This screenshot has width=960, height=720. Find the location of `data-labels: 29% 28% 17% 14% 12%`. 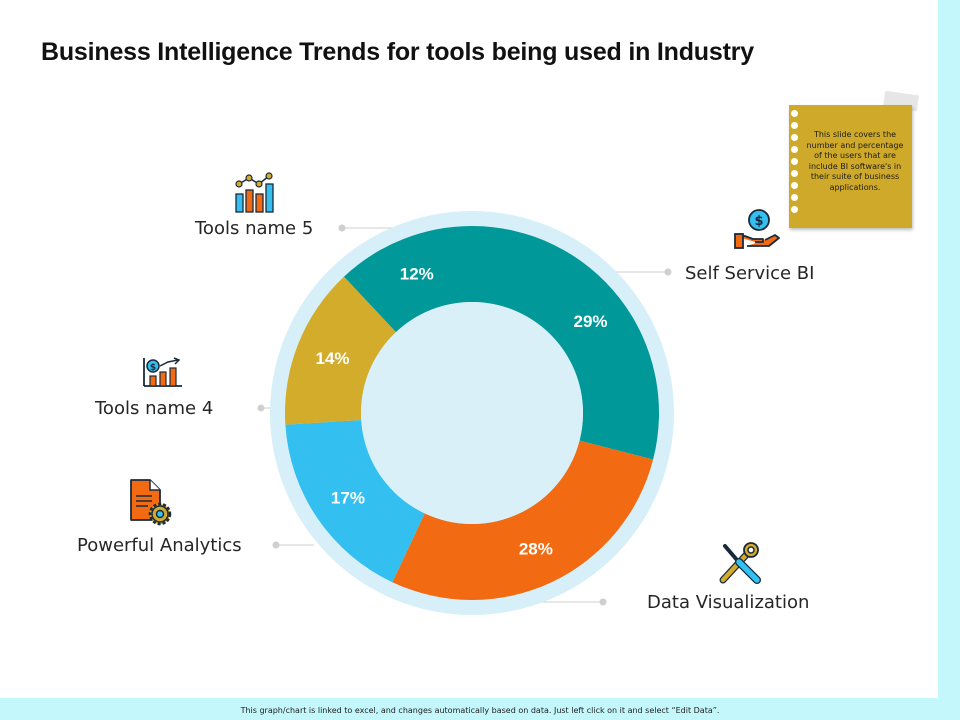

data-labels: 29% 28% 17% 14% 12% is located at coordinates (462, 412).